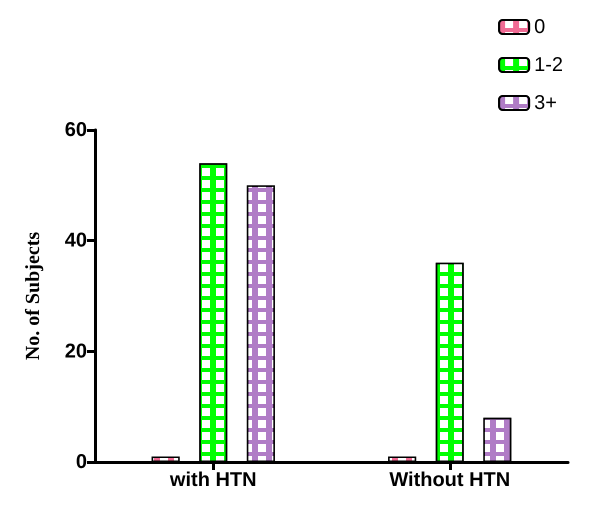 This screenshot has height=510, width=608. Describe the element at coordinates (540, 27) in the screenshot. I see `legend-label: 0` at that location.